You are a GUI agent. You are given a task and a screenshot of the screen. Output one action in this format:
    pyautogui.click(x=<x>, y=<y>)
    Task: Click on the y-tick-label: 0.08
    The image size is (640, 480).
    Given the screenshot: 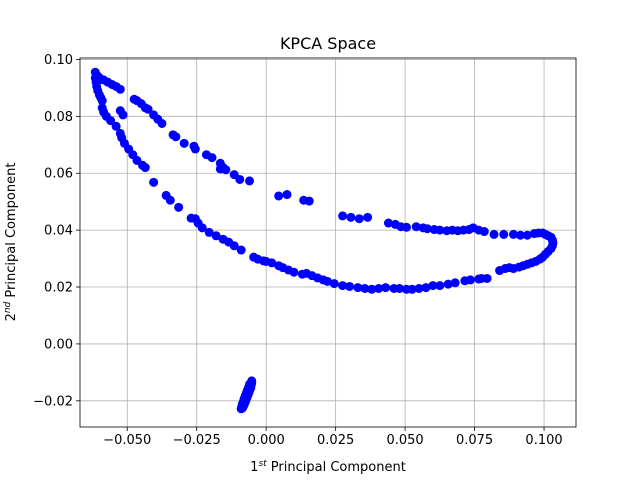 What is the action you would take?
    pyautogui.click(x=58, y=117)
    